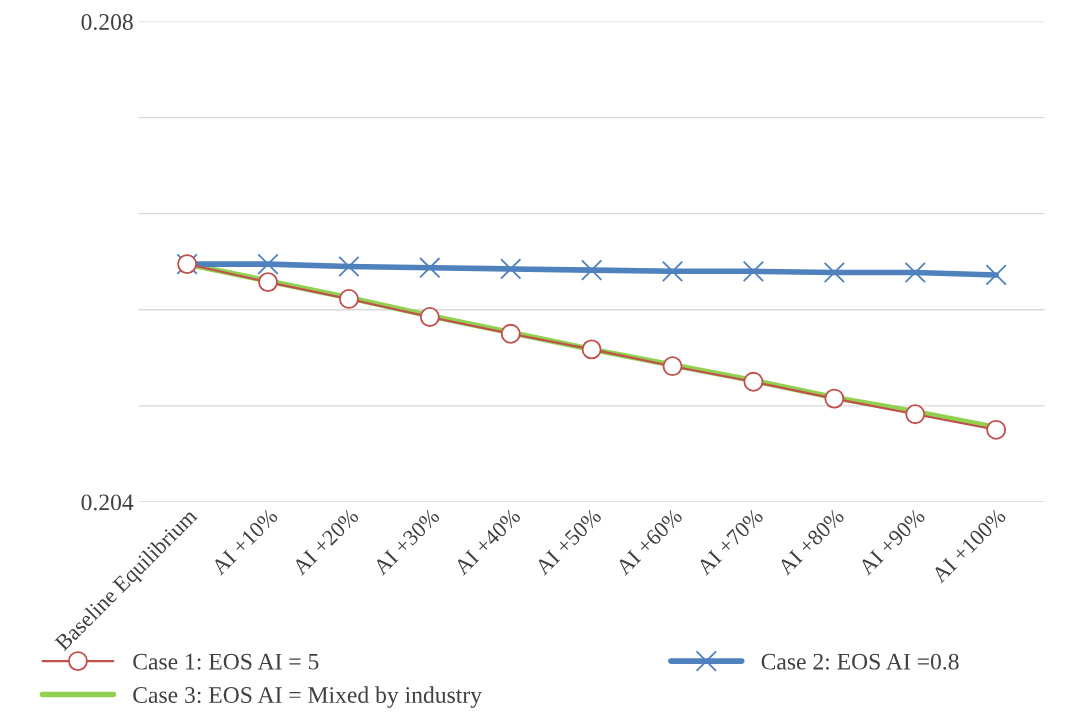 The height and width of the screenshot is (717, 1066). I want to click on legend-label: Case 1: EOS AI = 5, so click(226, 661).